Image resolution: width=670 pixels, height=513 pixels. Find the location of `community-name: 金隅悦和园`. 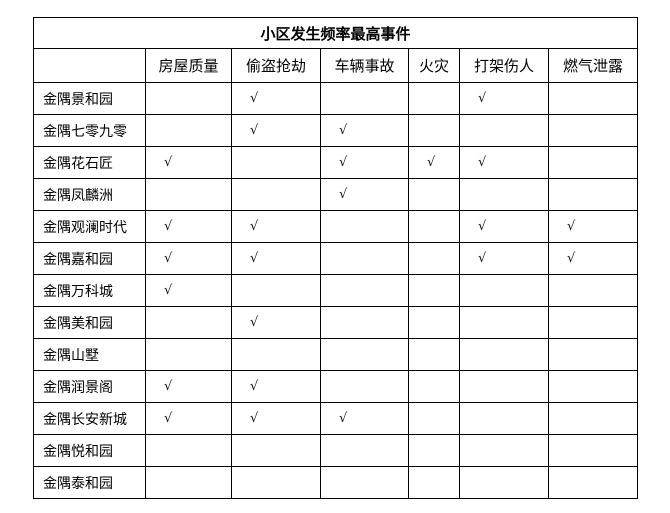

community-name: 金隅悦和园 is located at coordinates (89, 450).